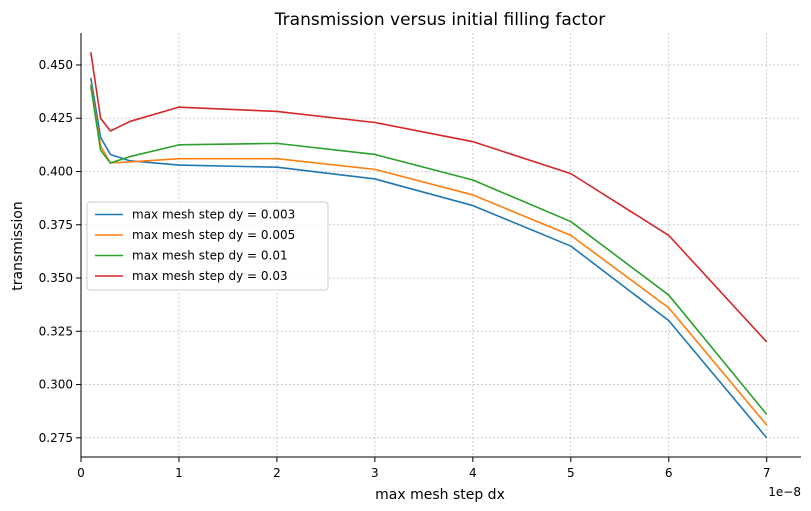 This screenshot has height=511, width=811. I want to click on x-tick-label: 4, so click(473, 473).